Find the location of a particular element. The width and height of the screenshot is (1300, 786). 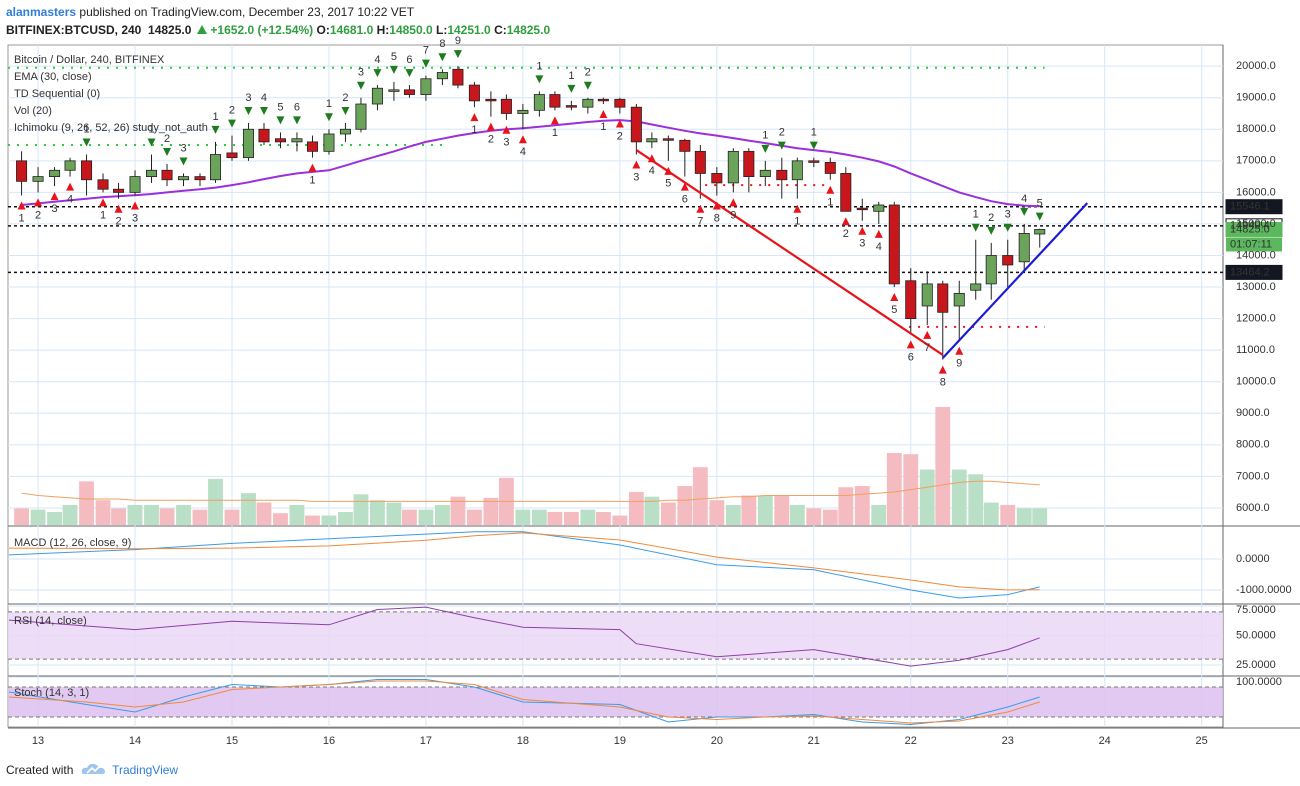

pane-title: MACD (12, 26, close, 9) is located at coordinates (72, 543).